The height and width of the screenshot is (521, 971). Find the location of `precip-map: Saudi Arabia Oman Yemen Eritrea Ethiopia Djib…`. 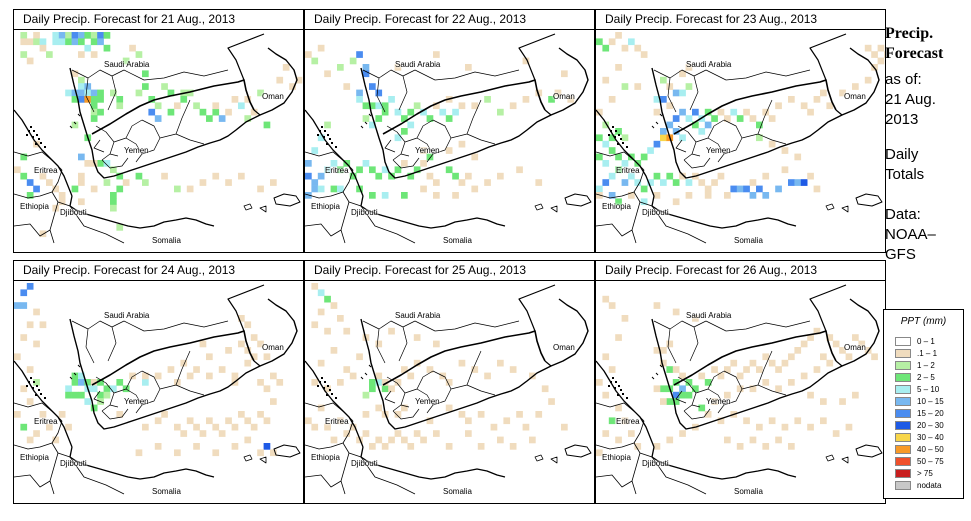

precip-map: Saudi Arabia Oman Yemen Eritrea Ethiopia Djib… is located at coordinates (449, 392).